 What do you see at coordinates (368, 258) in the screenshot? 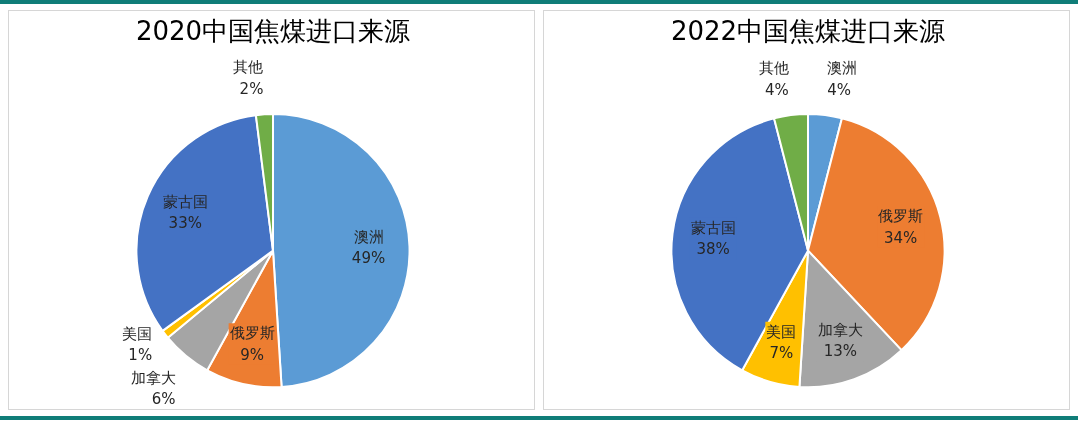
I see `data-label: 49%` at bounding box center [368, 258].